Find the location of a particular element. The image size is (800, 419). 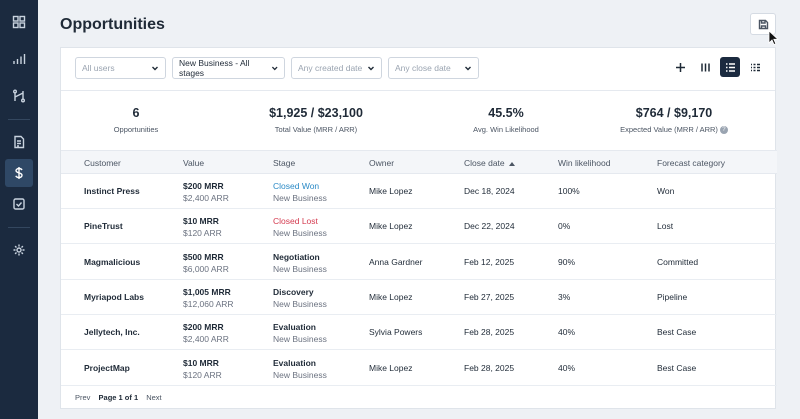

users-filter-value: All users is located at coordinates (98, 68).